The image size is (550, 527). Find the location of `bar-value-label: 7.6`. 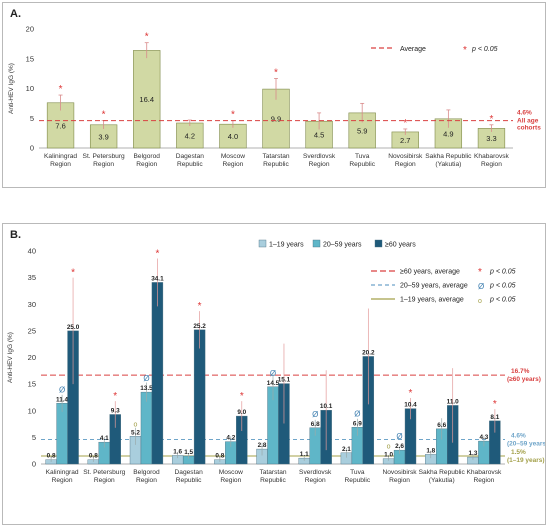

bar-value-label: 7.6 is located at coordinates (60, 125).